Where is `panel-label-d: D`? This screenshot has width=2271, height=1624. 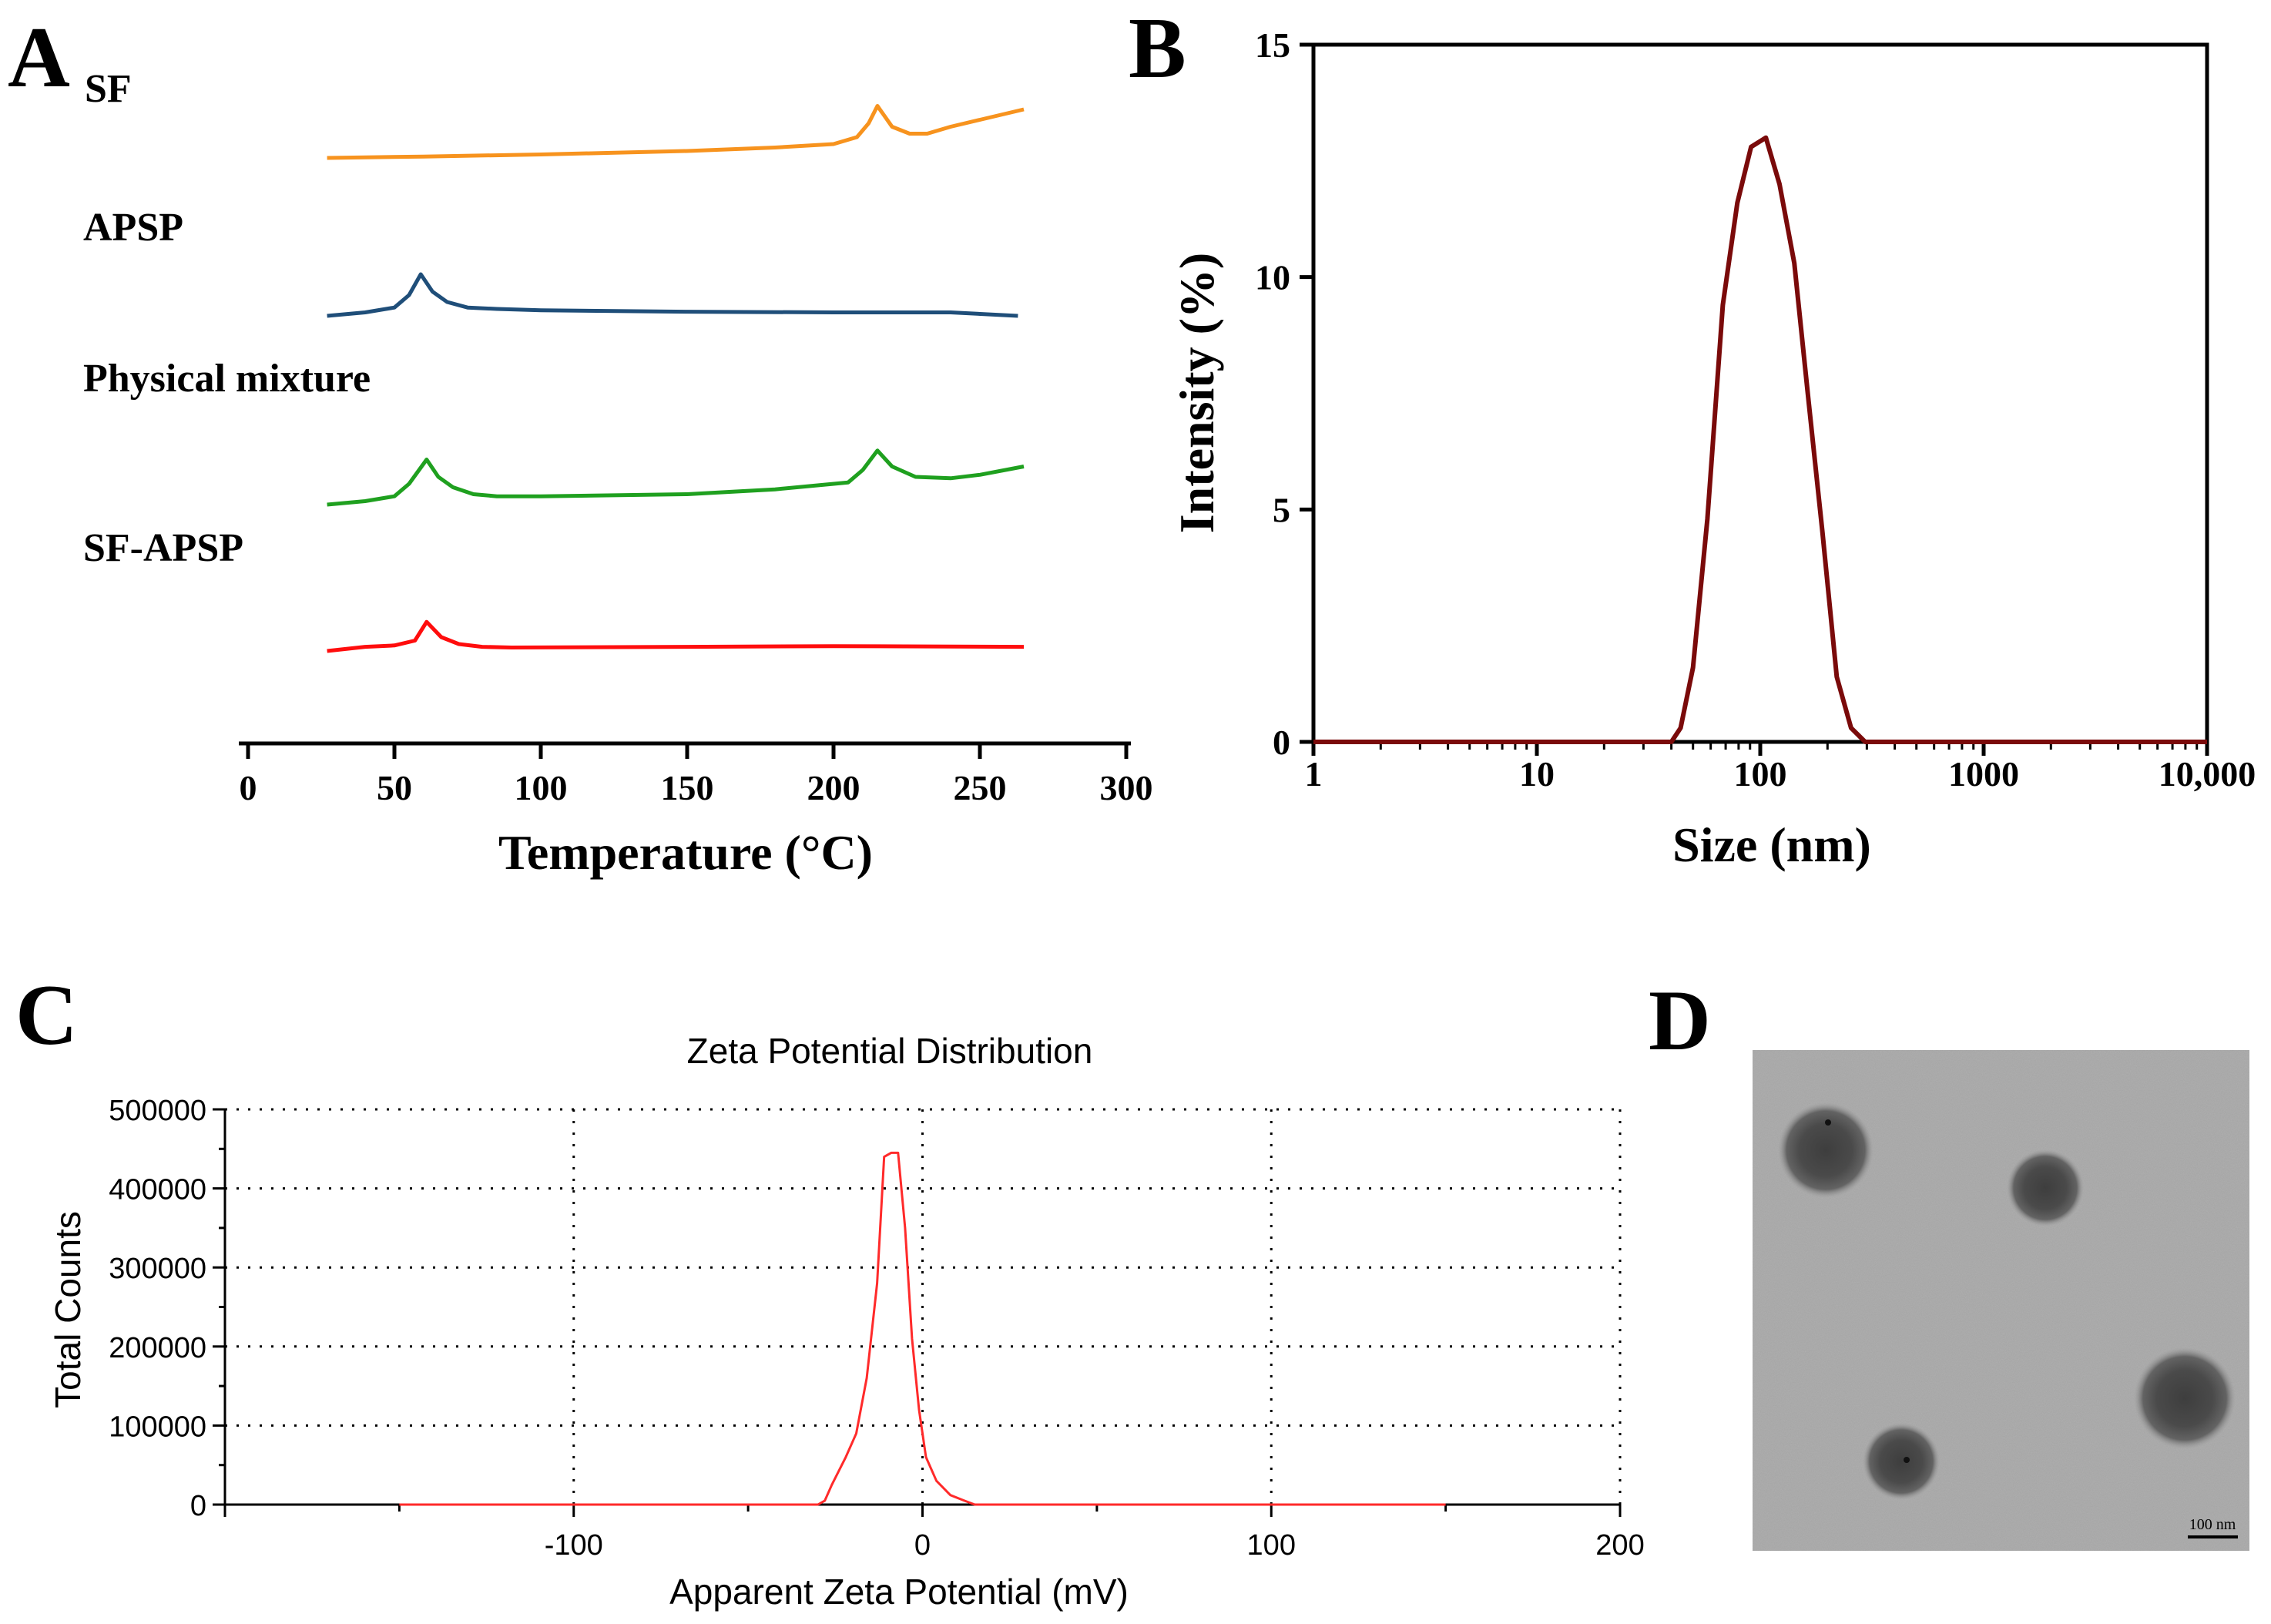 panel-label-d: D is located at coordinates (1680, 1021).